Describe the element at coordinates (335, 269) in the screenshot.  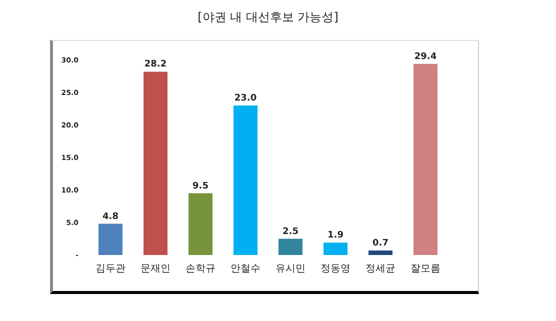
I see `x-tick-label: 정동영` at that location.